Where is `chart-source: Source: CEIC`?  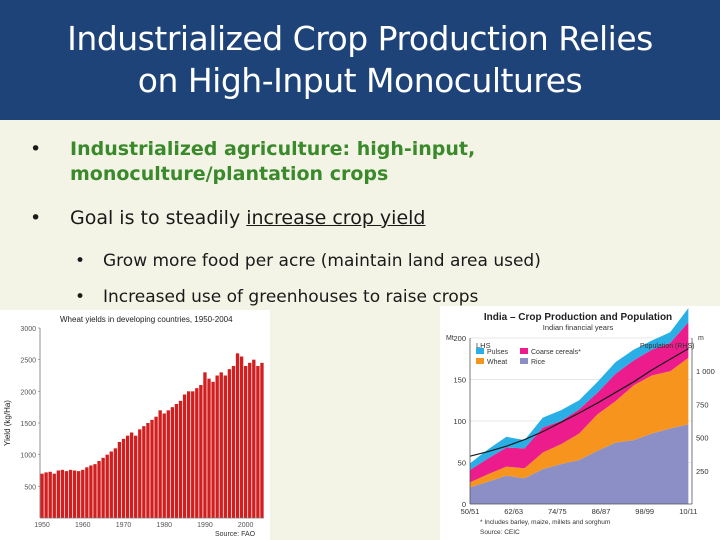 chart-source: Source: CEIC is located at coordinates (500, 532).